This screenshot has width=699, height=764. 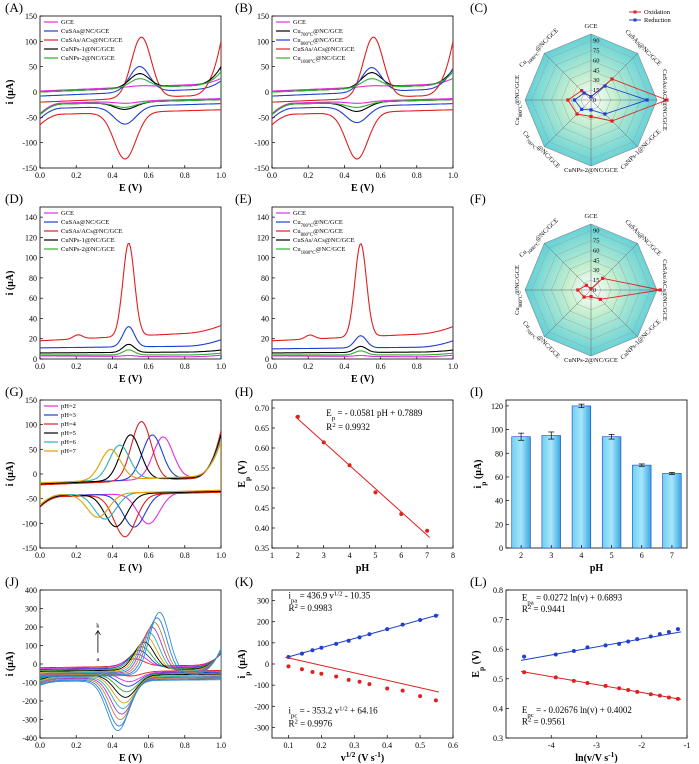 I want to click on fit-annotation: R2 = 0.9932, so click(x=348, y=427).